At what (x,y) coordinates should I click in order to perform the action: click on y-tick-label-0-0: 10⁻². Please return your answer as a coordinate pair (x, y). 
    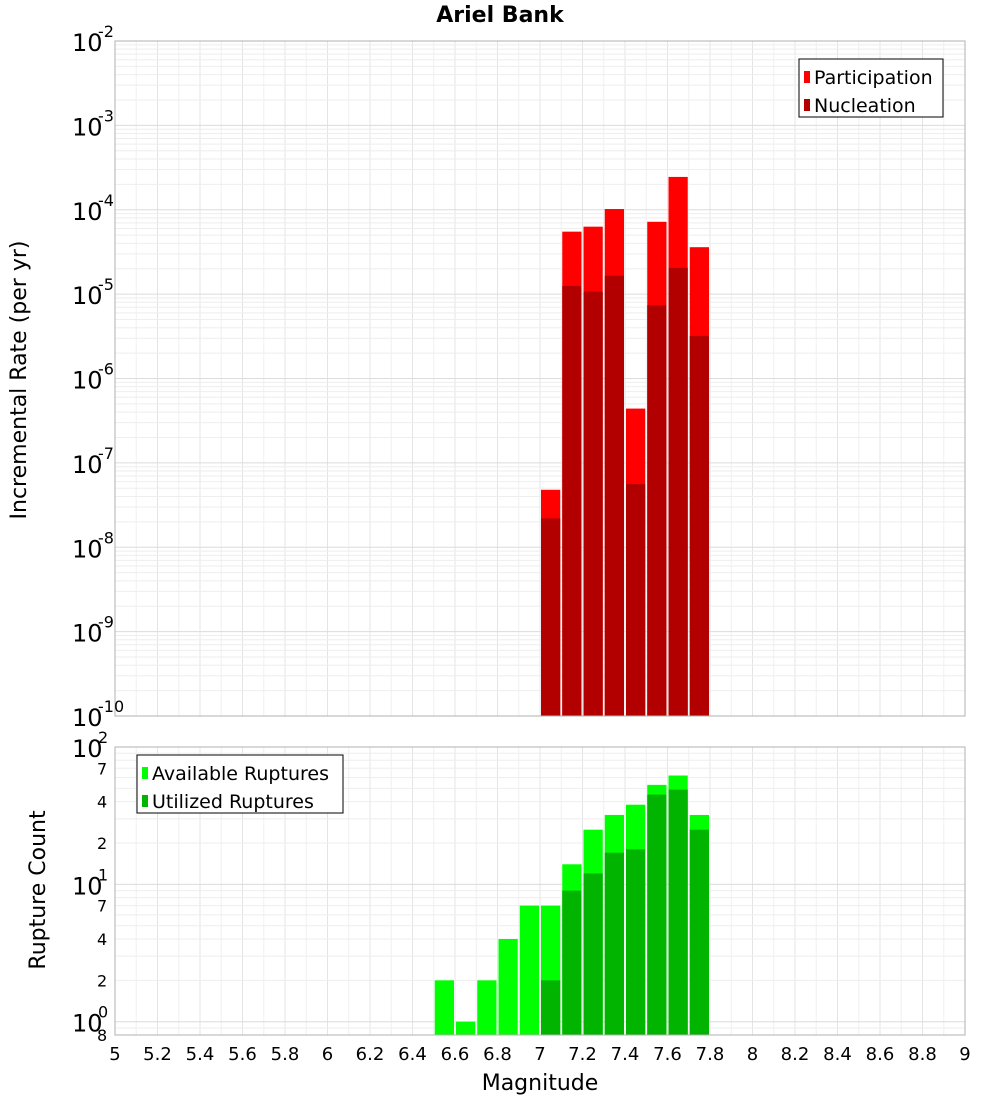
    Looking at the image, I should click on (93, 39).